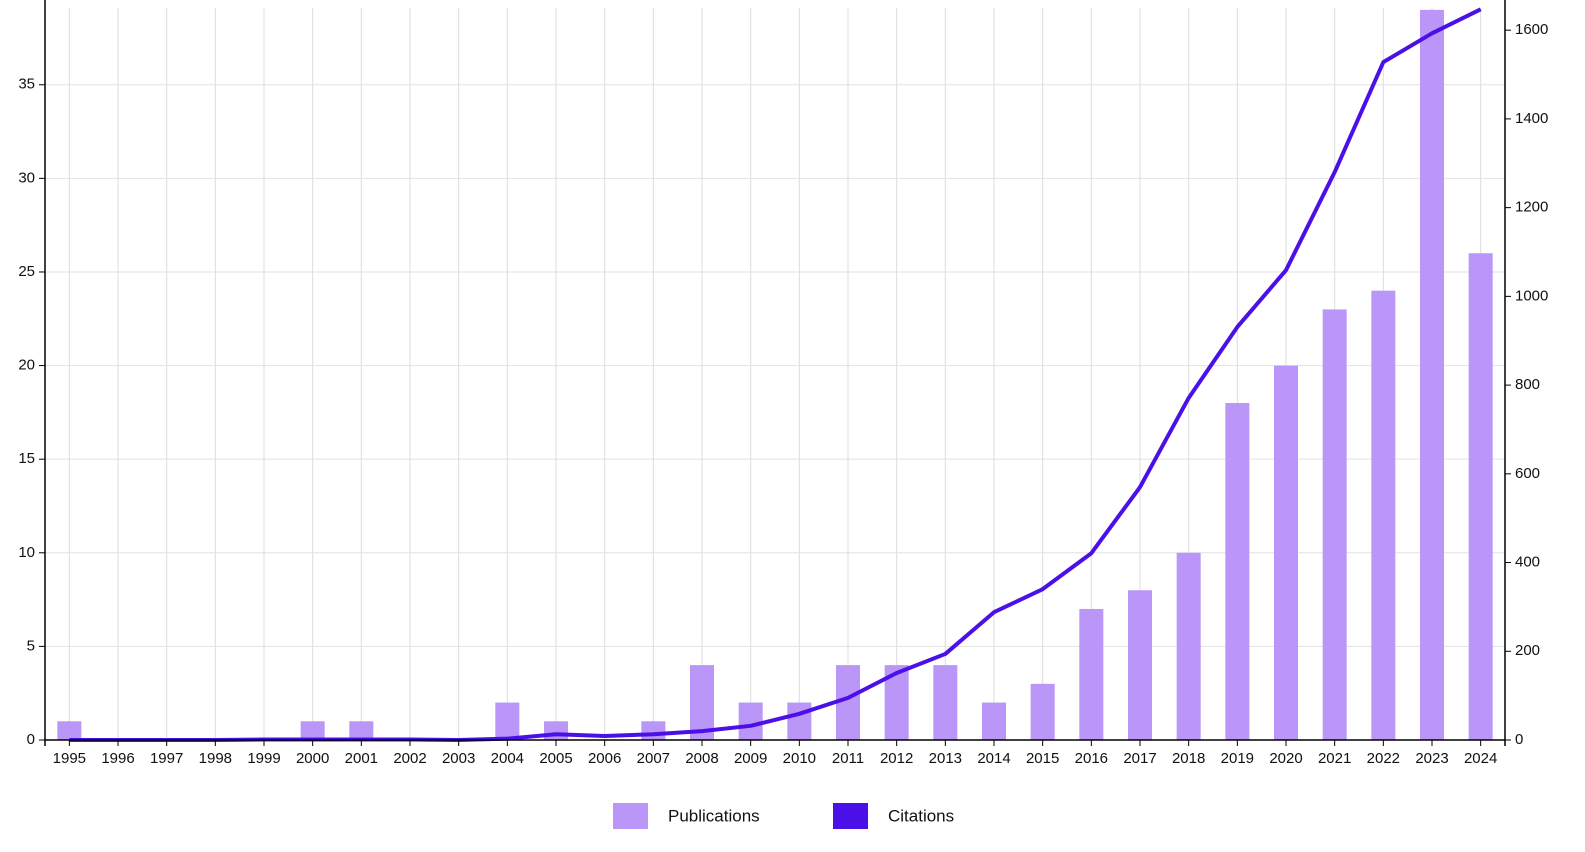 This screenshot has height=852, width=1585. Describe the element at coordinates (26, 365) in the screenshot. I see `y-tick-label: 20` at that location.